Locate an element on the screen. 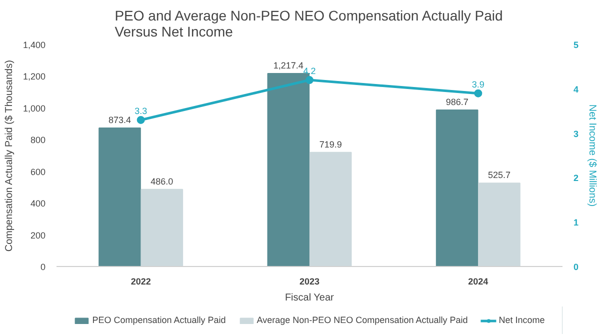  y-tick-label: 1,000 is located at coordinates (34, 108).